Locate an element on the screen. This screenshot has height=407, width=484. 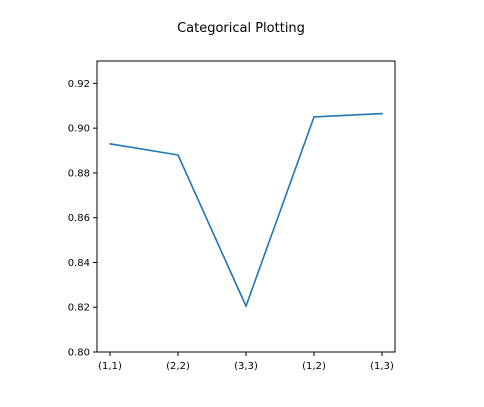
y-tick-label-3: 0.86 is located at coordinates (79, 218).